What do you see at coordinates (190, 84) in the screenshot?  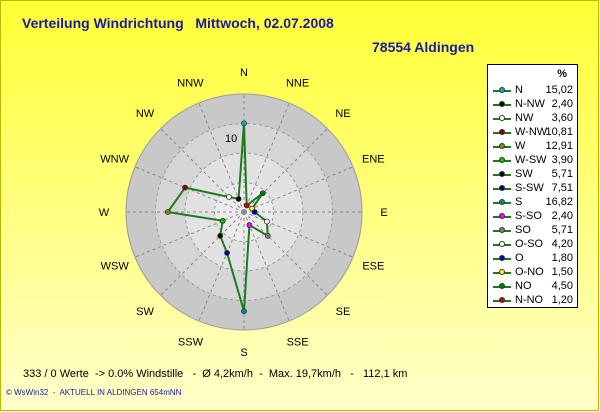 I see `direction-label-nnw: NNW` at bounding box center [190, 84].